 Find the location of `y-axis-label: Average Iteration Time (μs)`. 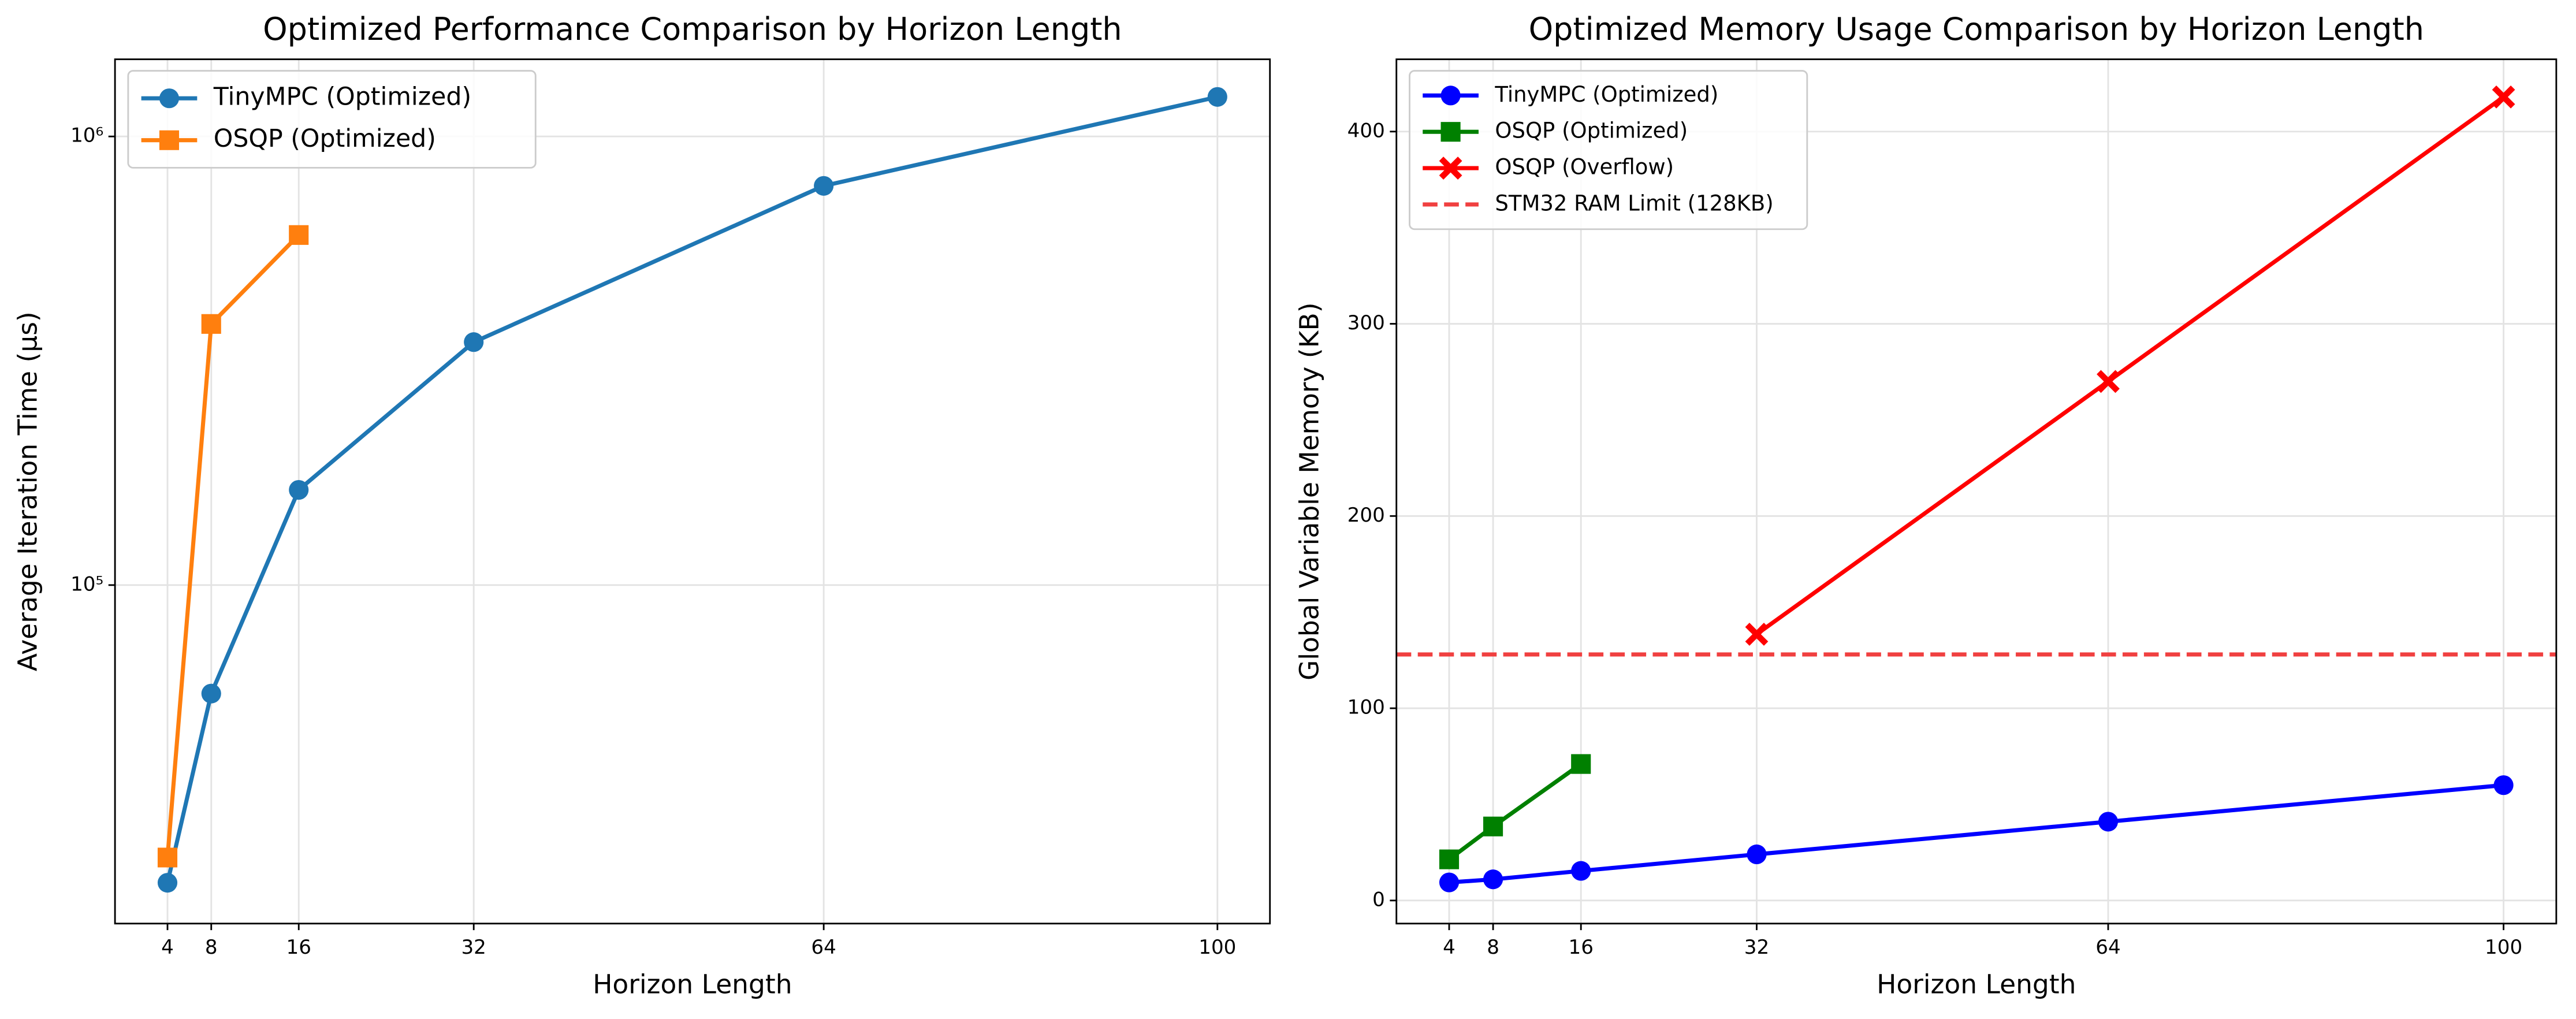

y-axis-label: Average Iteration Time (μs) is located at coordinates (28, 491).